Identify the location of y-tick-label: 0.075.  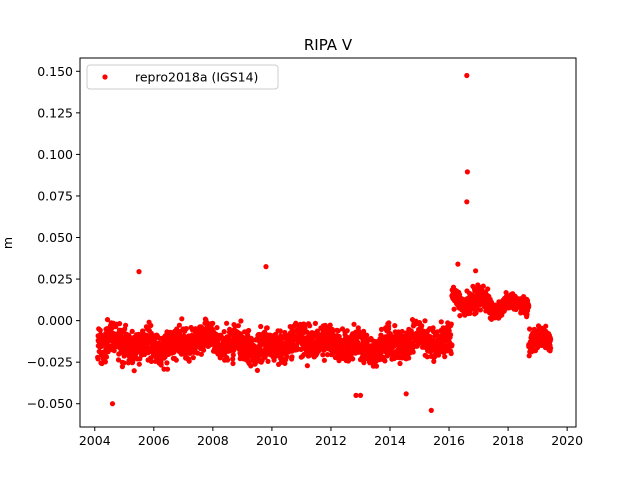
(55, 195).